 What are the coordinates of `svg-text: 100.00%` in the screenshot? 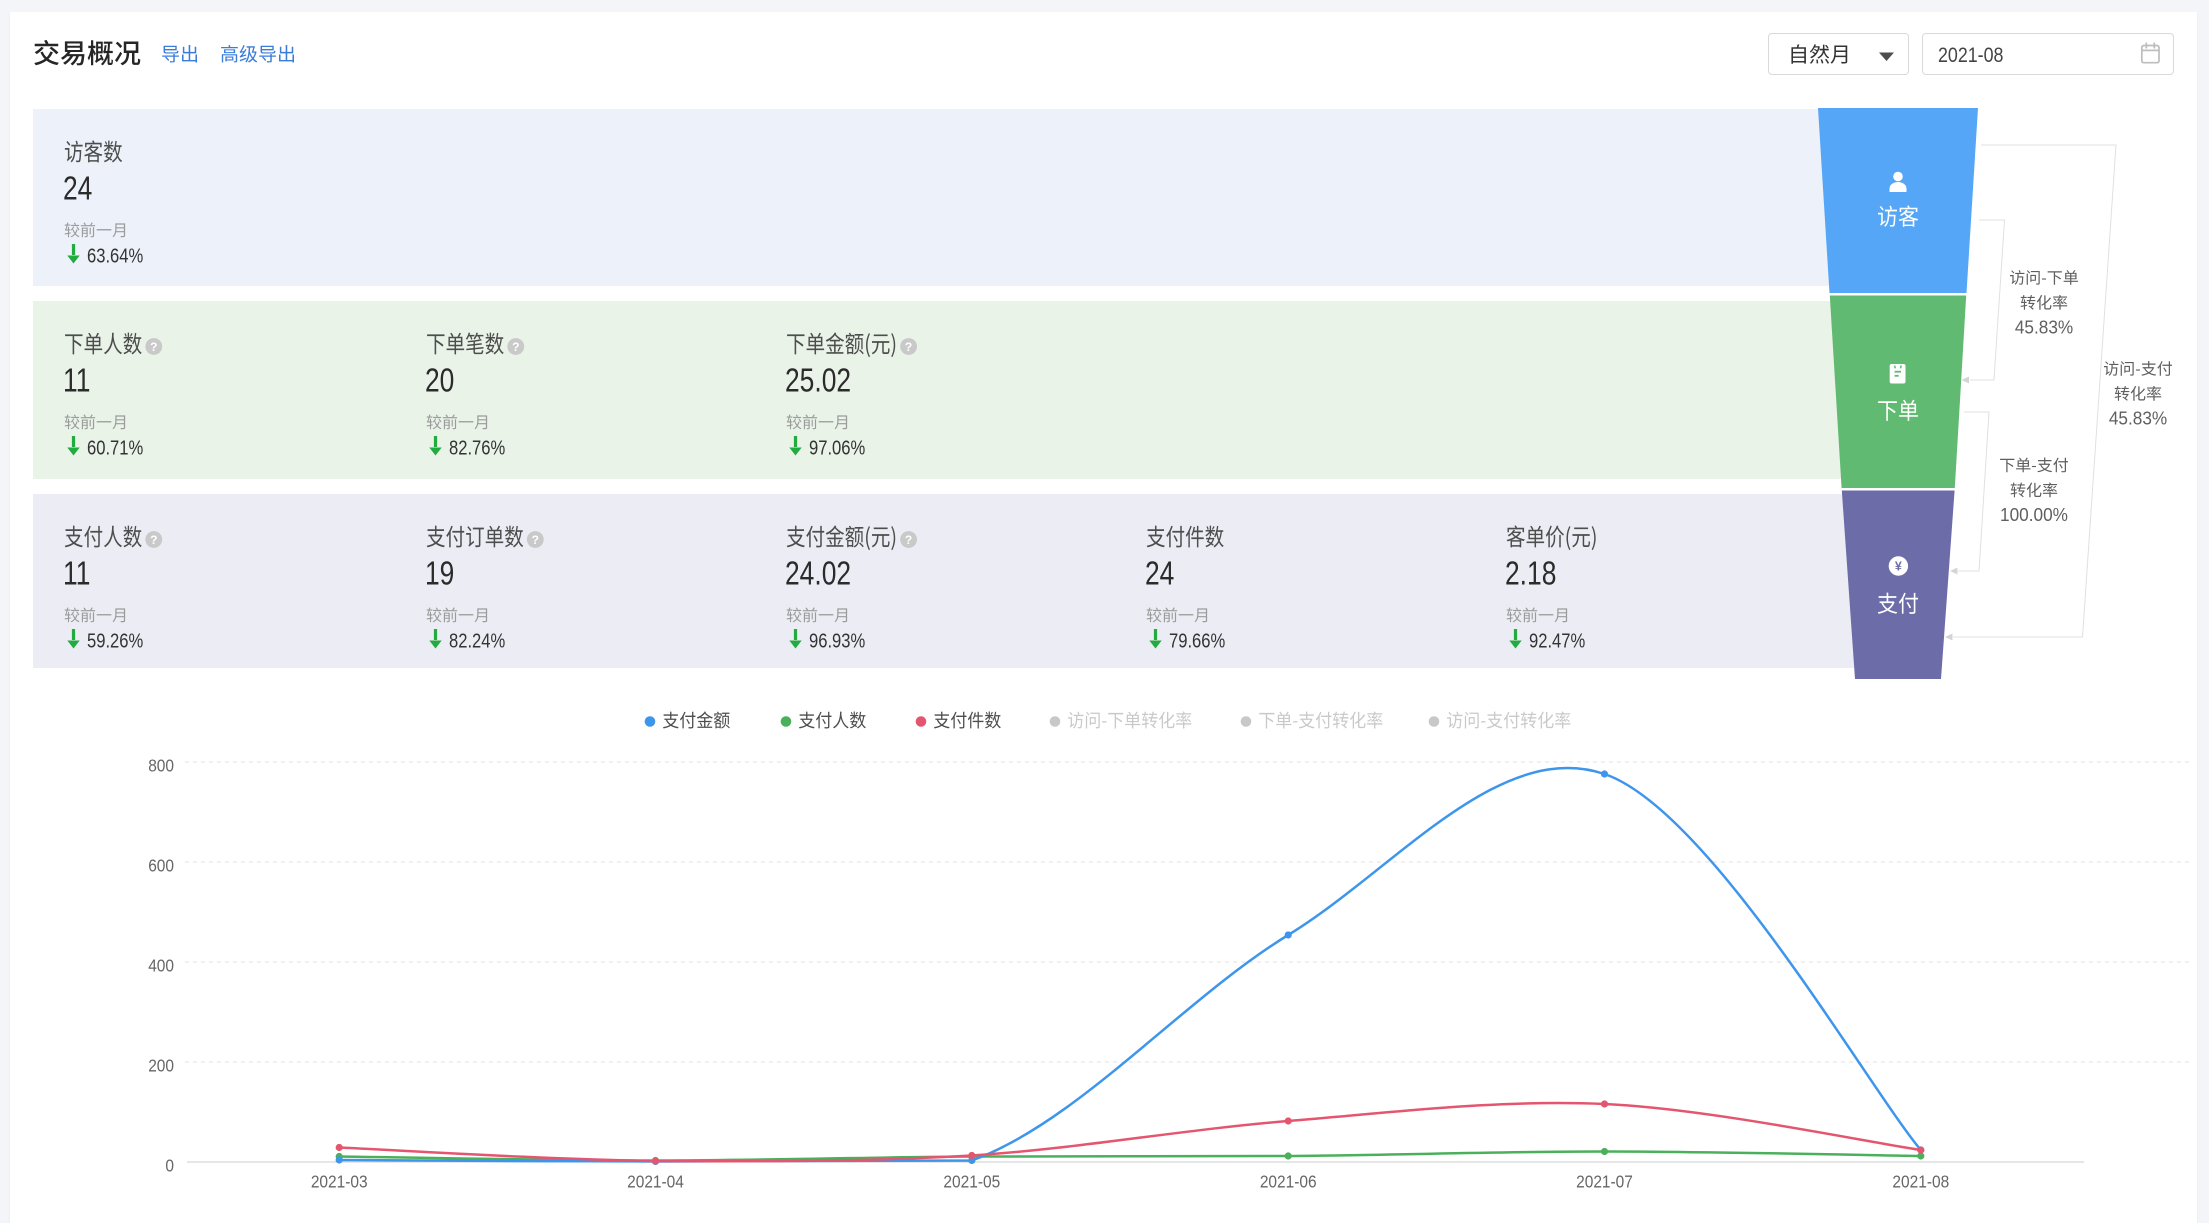 It's located at (2034, 514).